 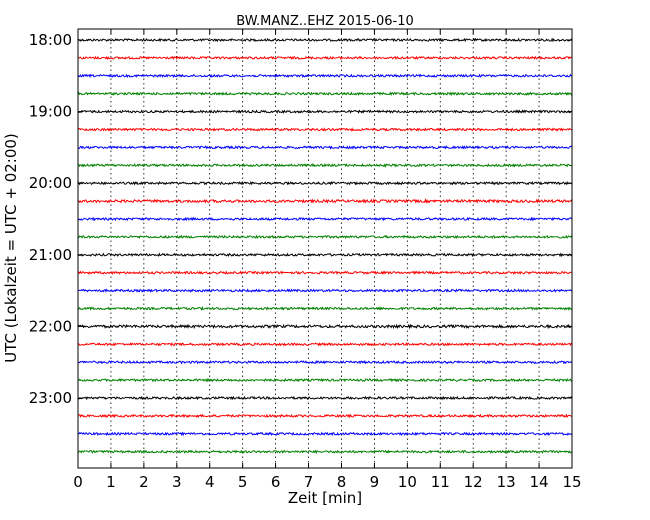 I want to click on x-tick-label: 12, so click(x=473, y=482).